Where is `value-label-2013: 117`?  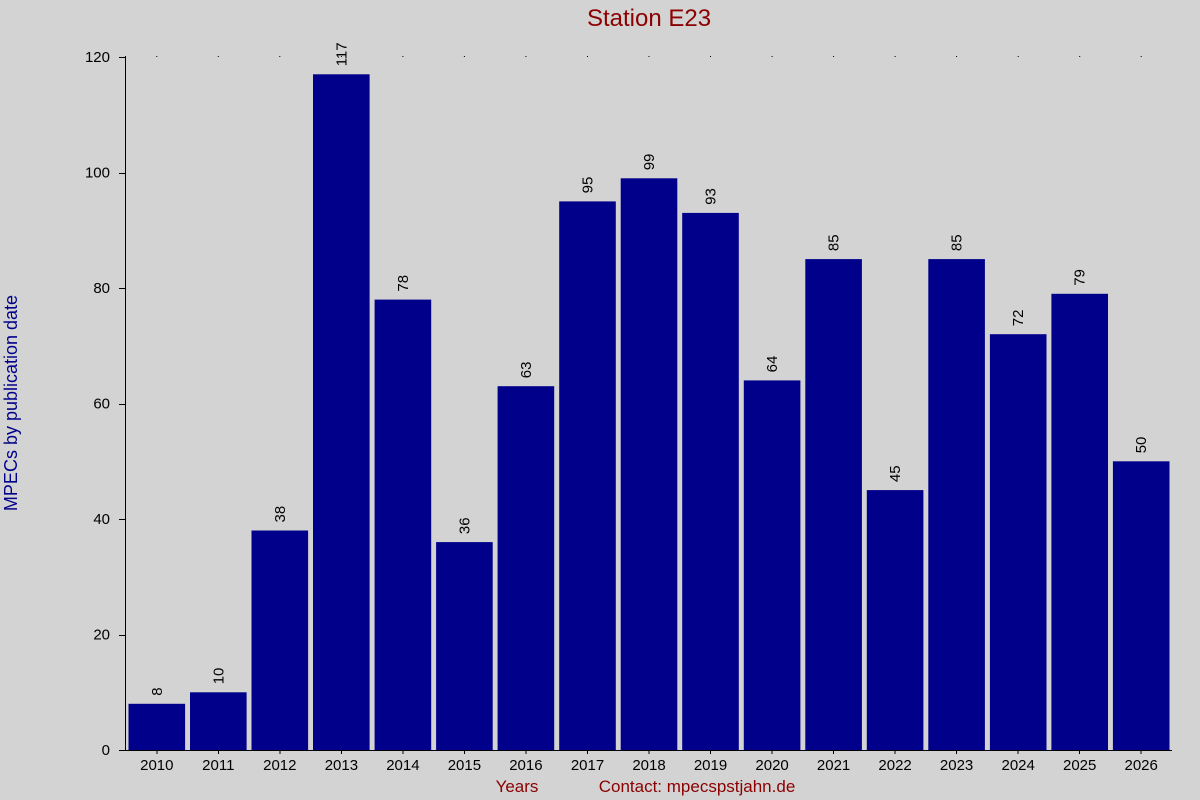
value-label-2013: 117 is located at coordinates (341, 54).